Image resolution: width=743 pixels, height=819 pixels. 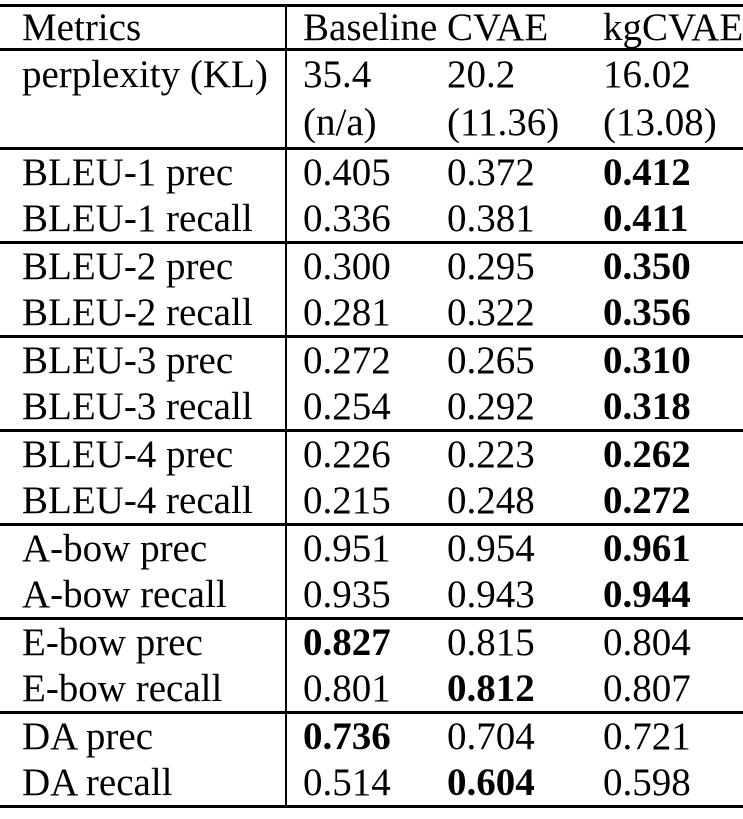 I want to click on value-cell-cvae: 0.295, so click(x=491, y=266).